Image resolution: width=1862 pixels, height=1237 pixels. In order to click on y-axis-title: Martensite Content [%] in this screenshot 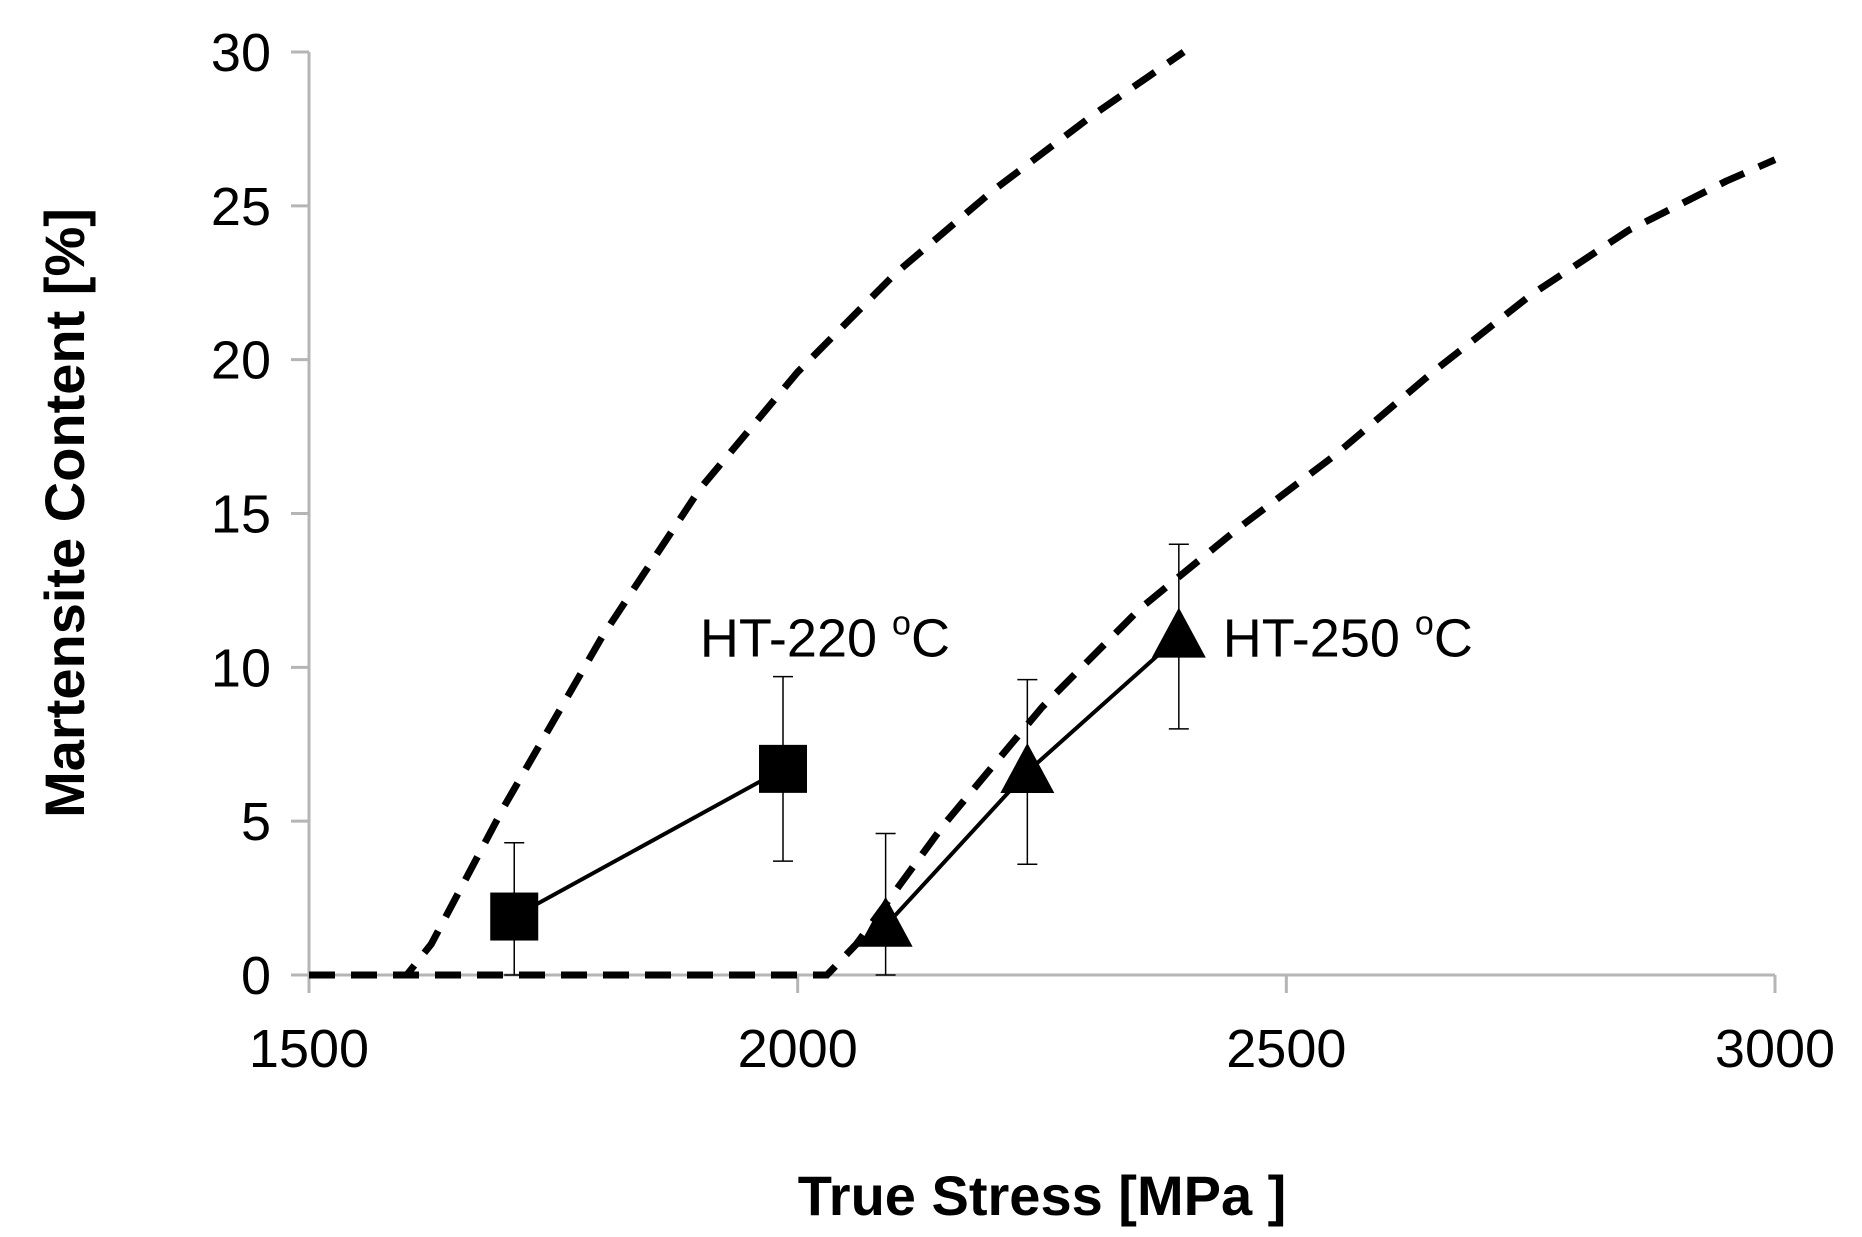, I will do `click(64, 513)`.